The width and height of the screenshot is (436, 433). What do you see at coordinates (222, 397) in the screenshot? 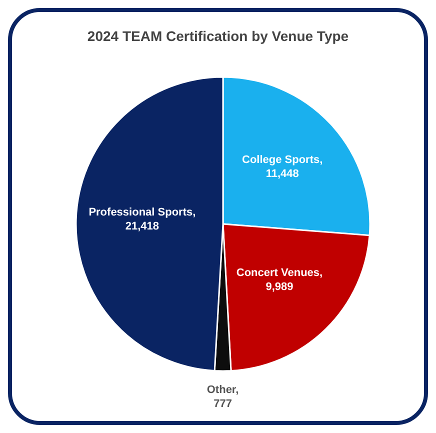
I see `slice-label: Other, 777` at bounding box center [222, 397].